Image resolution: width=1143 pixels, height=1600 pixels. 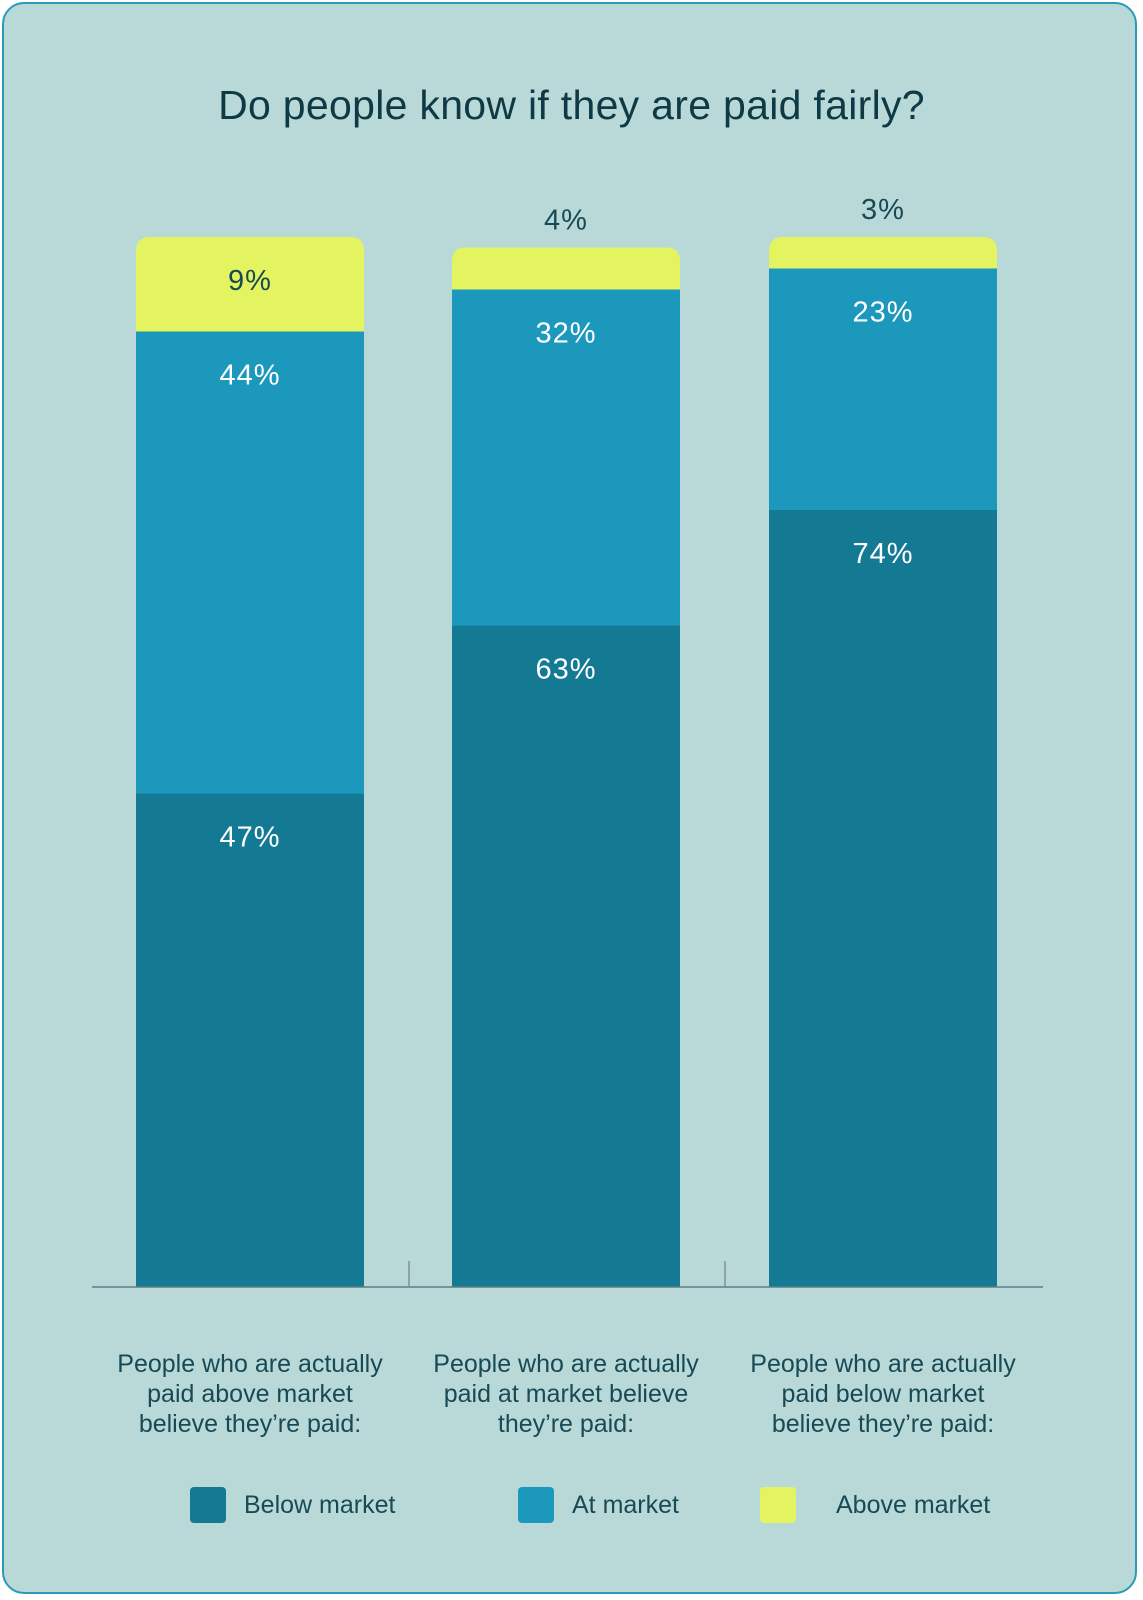 I want to click on legend-label: At market, so click(x=625, y=1504).